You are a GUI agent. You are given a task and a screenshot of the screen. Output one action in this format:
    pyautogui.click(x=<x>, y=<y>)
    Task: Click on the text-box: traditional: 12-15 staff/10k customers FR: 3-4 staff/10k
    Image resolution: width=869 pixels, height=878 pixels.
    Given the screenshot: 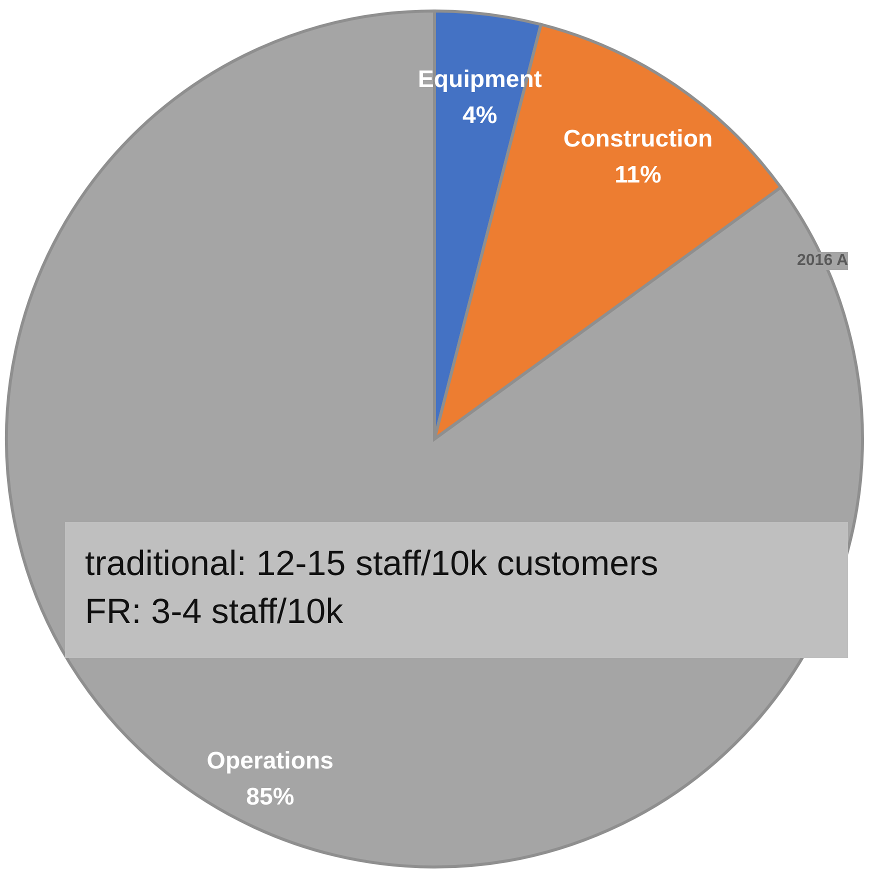 What is the action you would take?
    pyautogui.click(x=456, y=590)
    